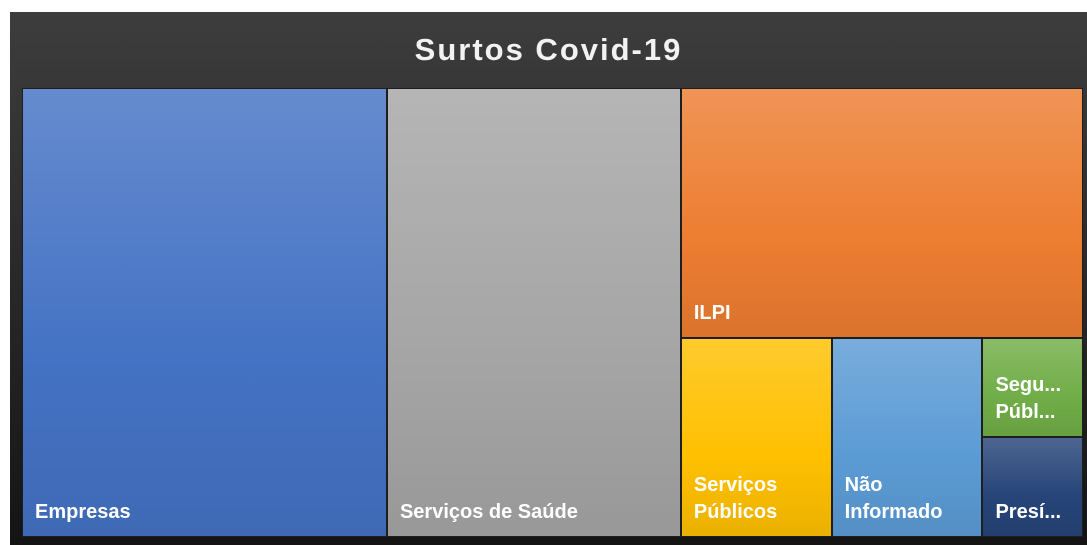  What do you see at coordinates (83, 512) in the screenshot?
I see `tile-label: Empresas` at bounding box center [83, 512].